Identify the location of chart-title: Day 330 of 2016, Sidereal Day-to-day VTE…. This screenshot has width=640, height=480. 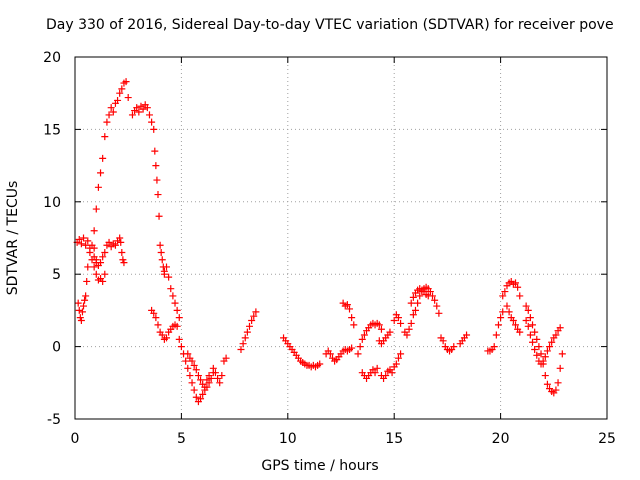
(330, 25).